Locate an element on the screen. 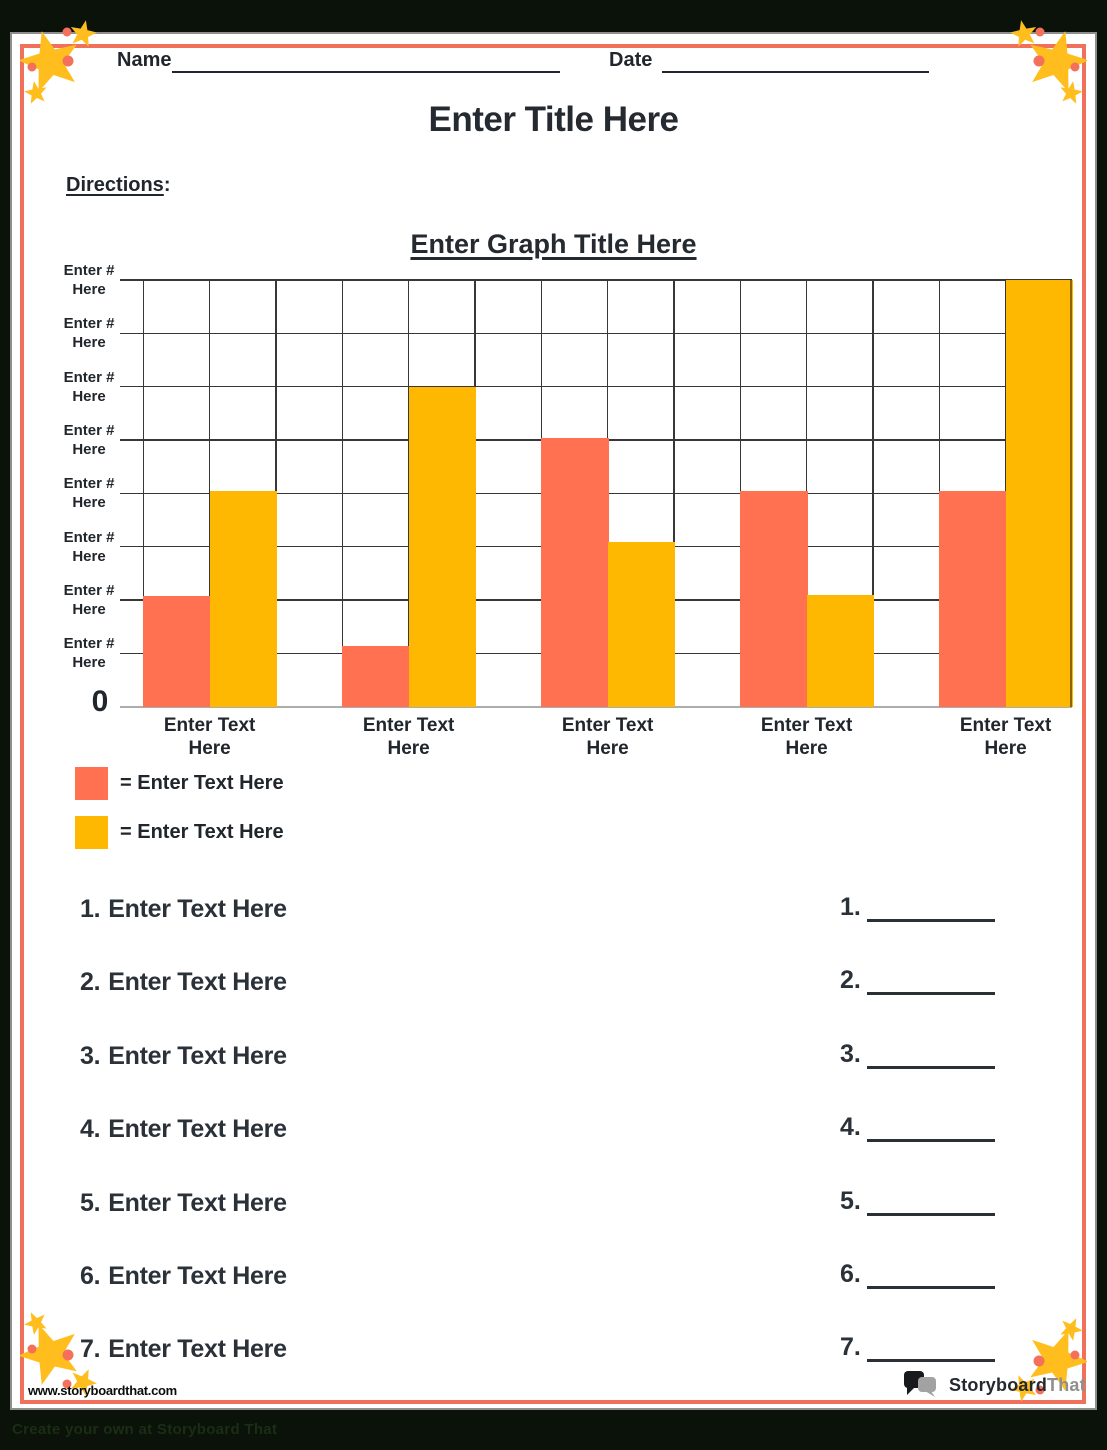  gridline-vertical-edge is located at coordinates (1070, 493).